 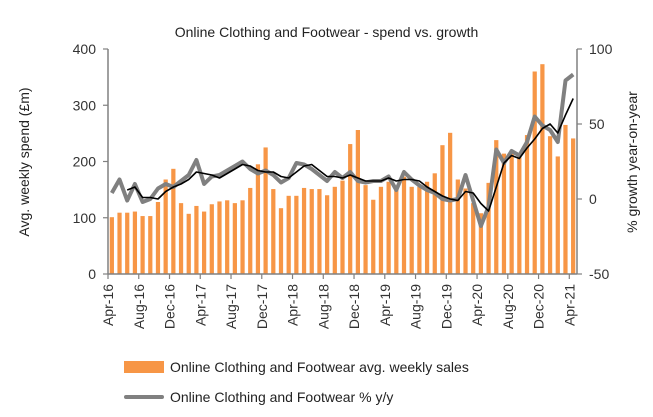 What do you see at coordinates (85, 49) in the screenshot?
I see `y-left-tick-label: 400` at bounding box center [85, 49].